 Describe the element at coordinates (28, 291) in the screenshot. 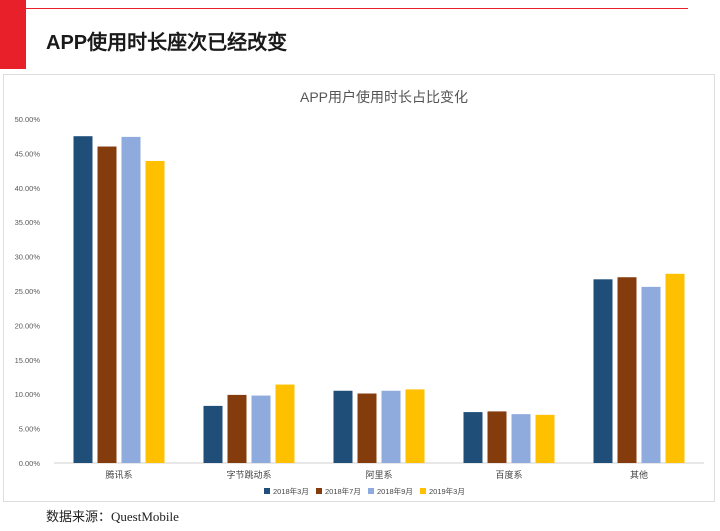

I see `y-tick-label: 25.00%` at that location.